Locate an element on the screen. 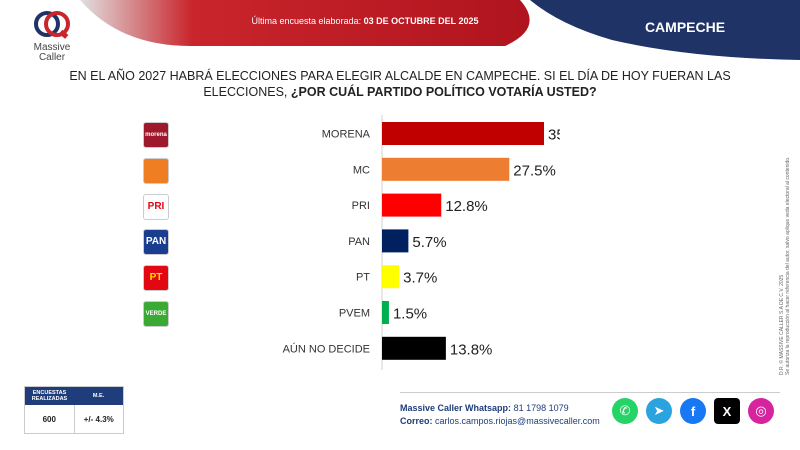 The image size is (800, 450). category-label: MC is located at coordinates (361, 170).